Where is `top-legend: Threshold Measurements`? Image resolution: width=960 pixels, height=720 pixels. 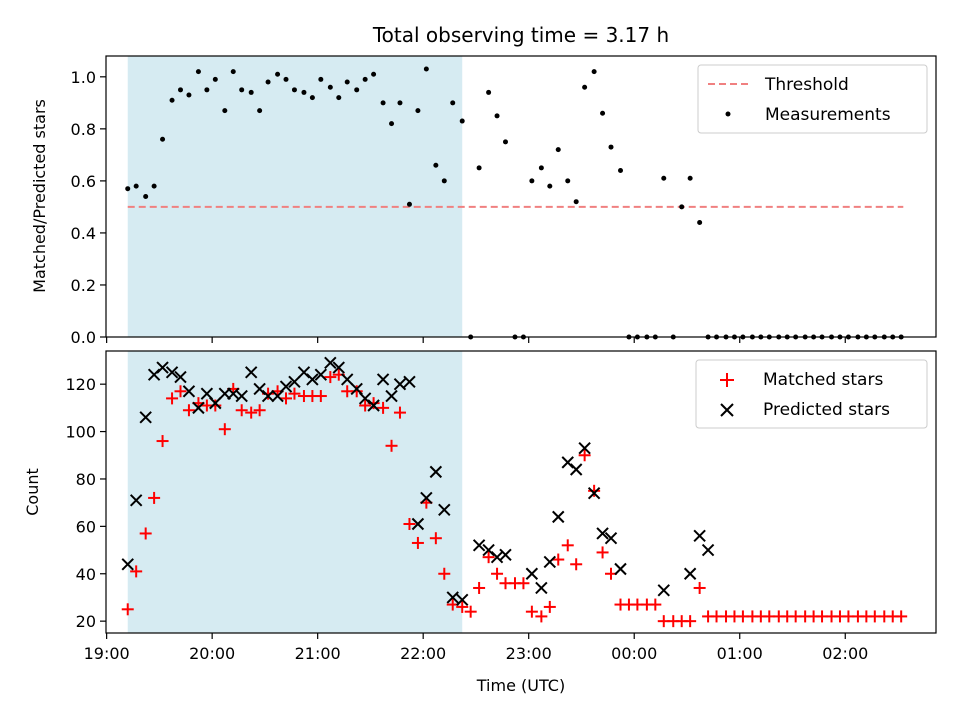 top-legend: Threshold Measurements is located at coordinates (812, 99).